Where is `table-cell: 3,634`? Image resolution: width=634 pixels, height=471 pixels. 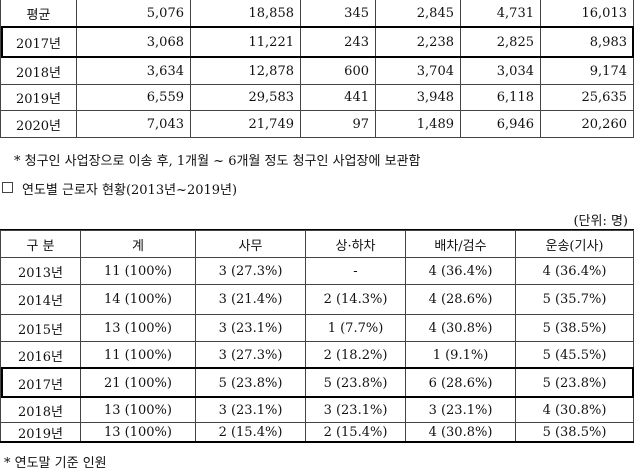
table-cell: 3,634 is located at coordinates (133, 70).